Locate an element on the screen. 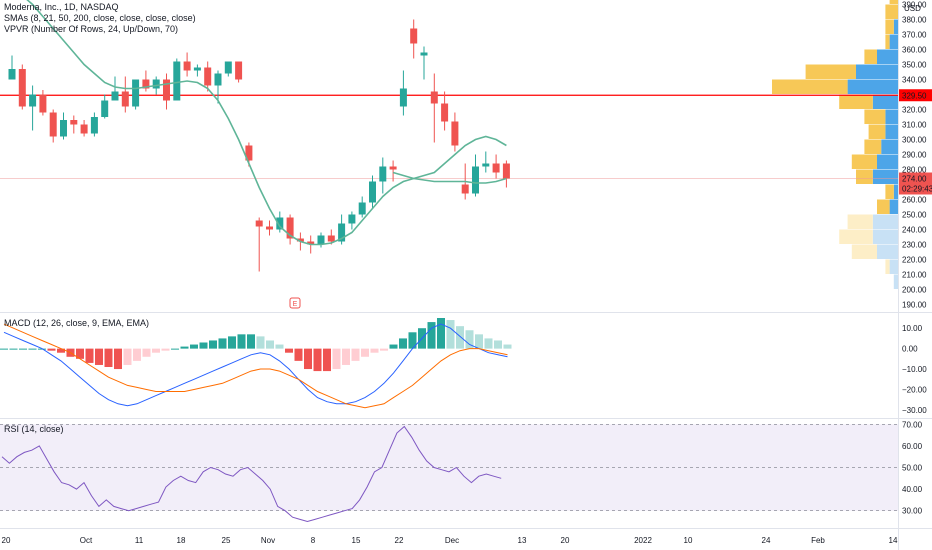 Image resolution: width=932 pixels, height=550 pixels. last-price-badge is located at coordinates (915, 183).